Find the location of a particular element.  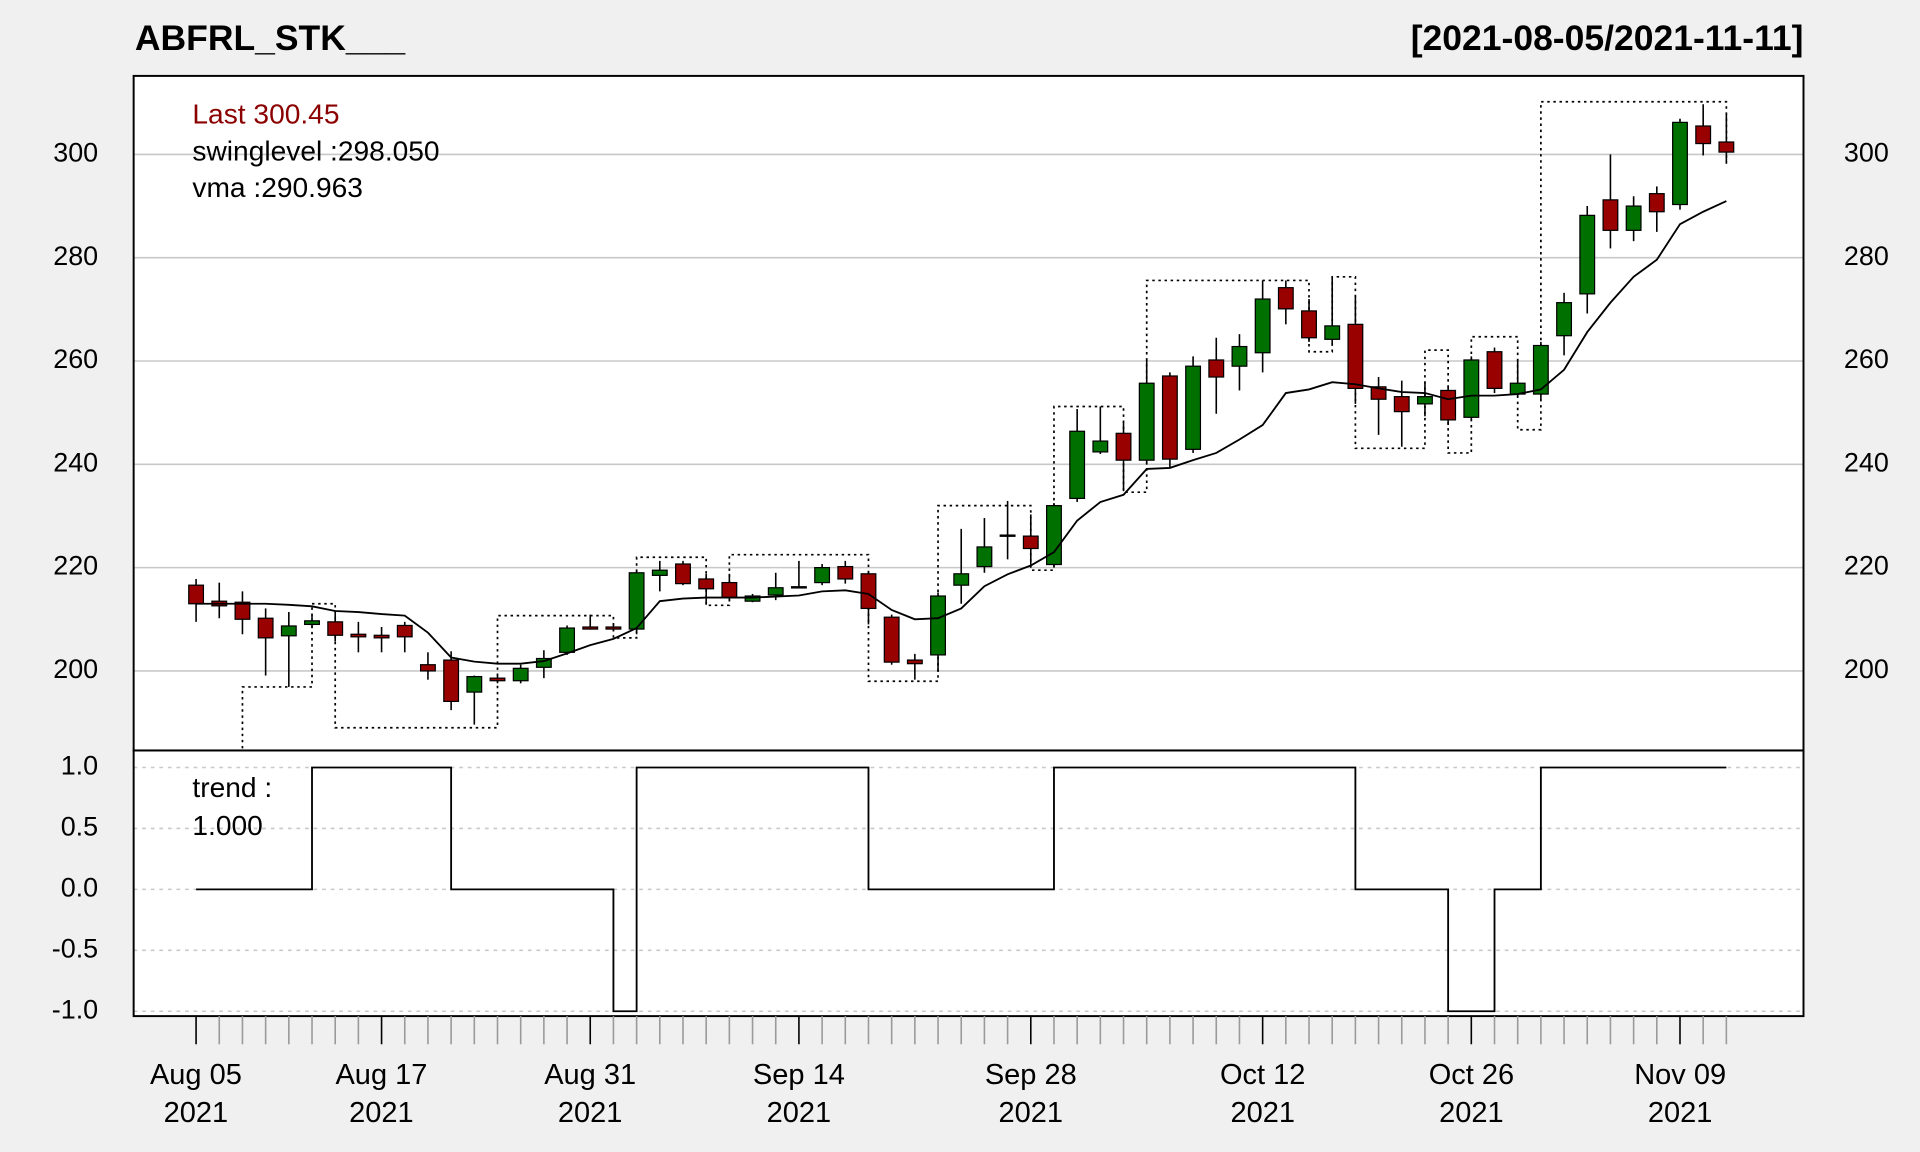

x-tick-label: Aug 05 2021 is located at coordinates (195, 1093).